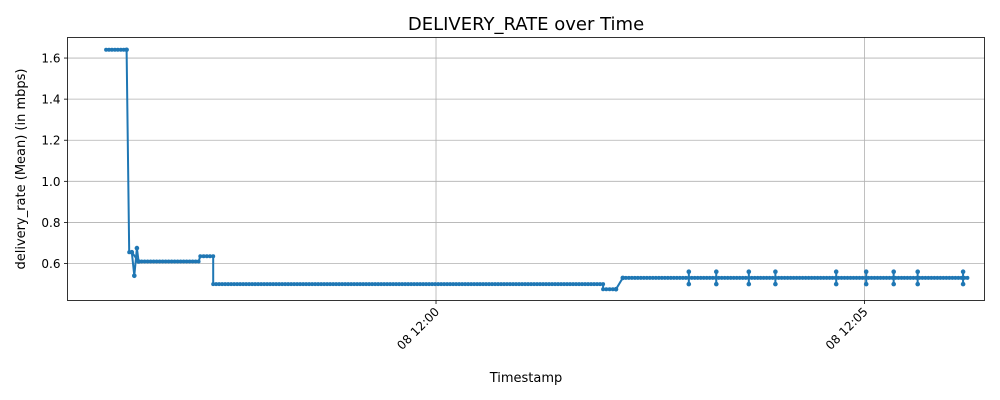  I want to click on chart-title: DELIVERY_RATE over Time, so click(526, 24).